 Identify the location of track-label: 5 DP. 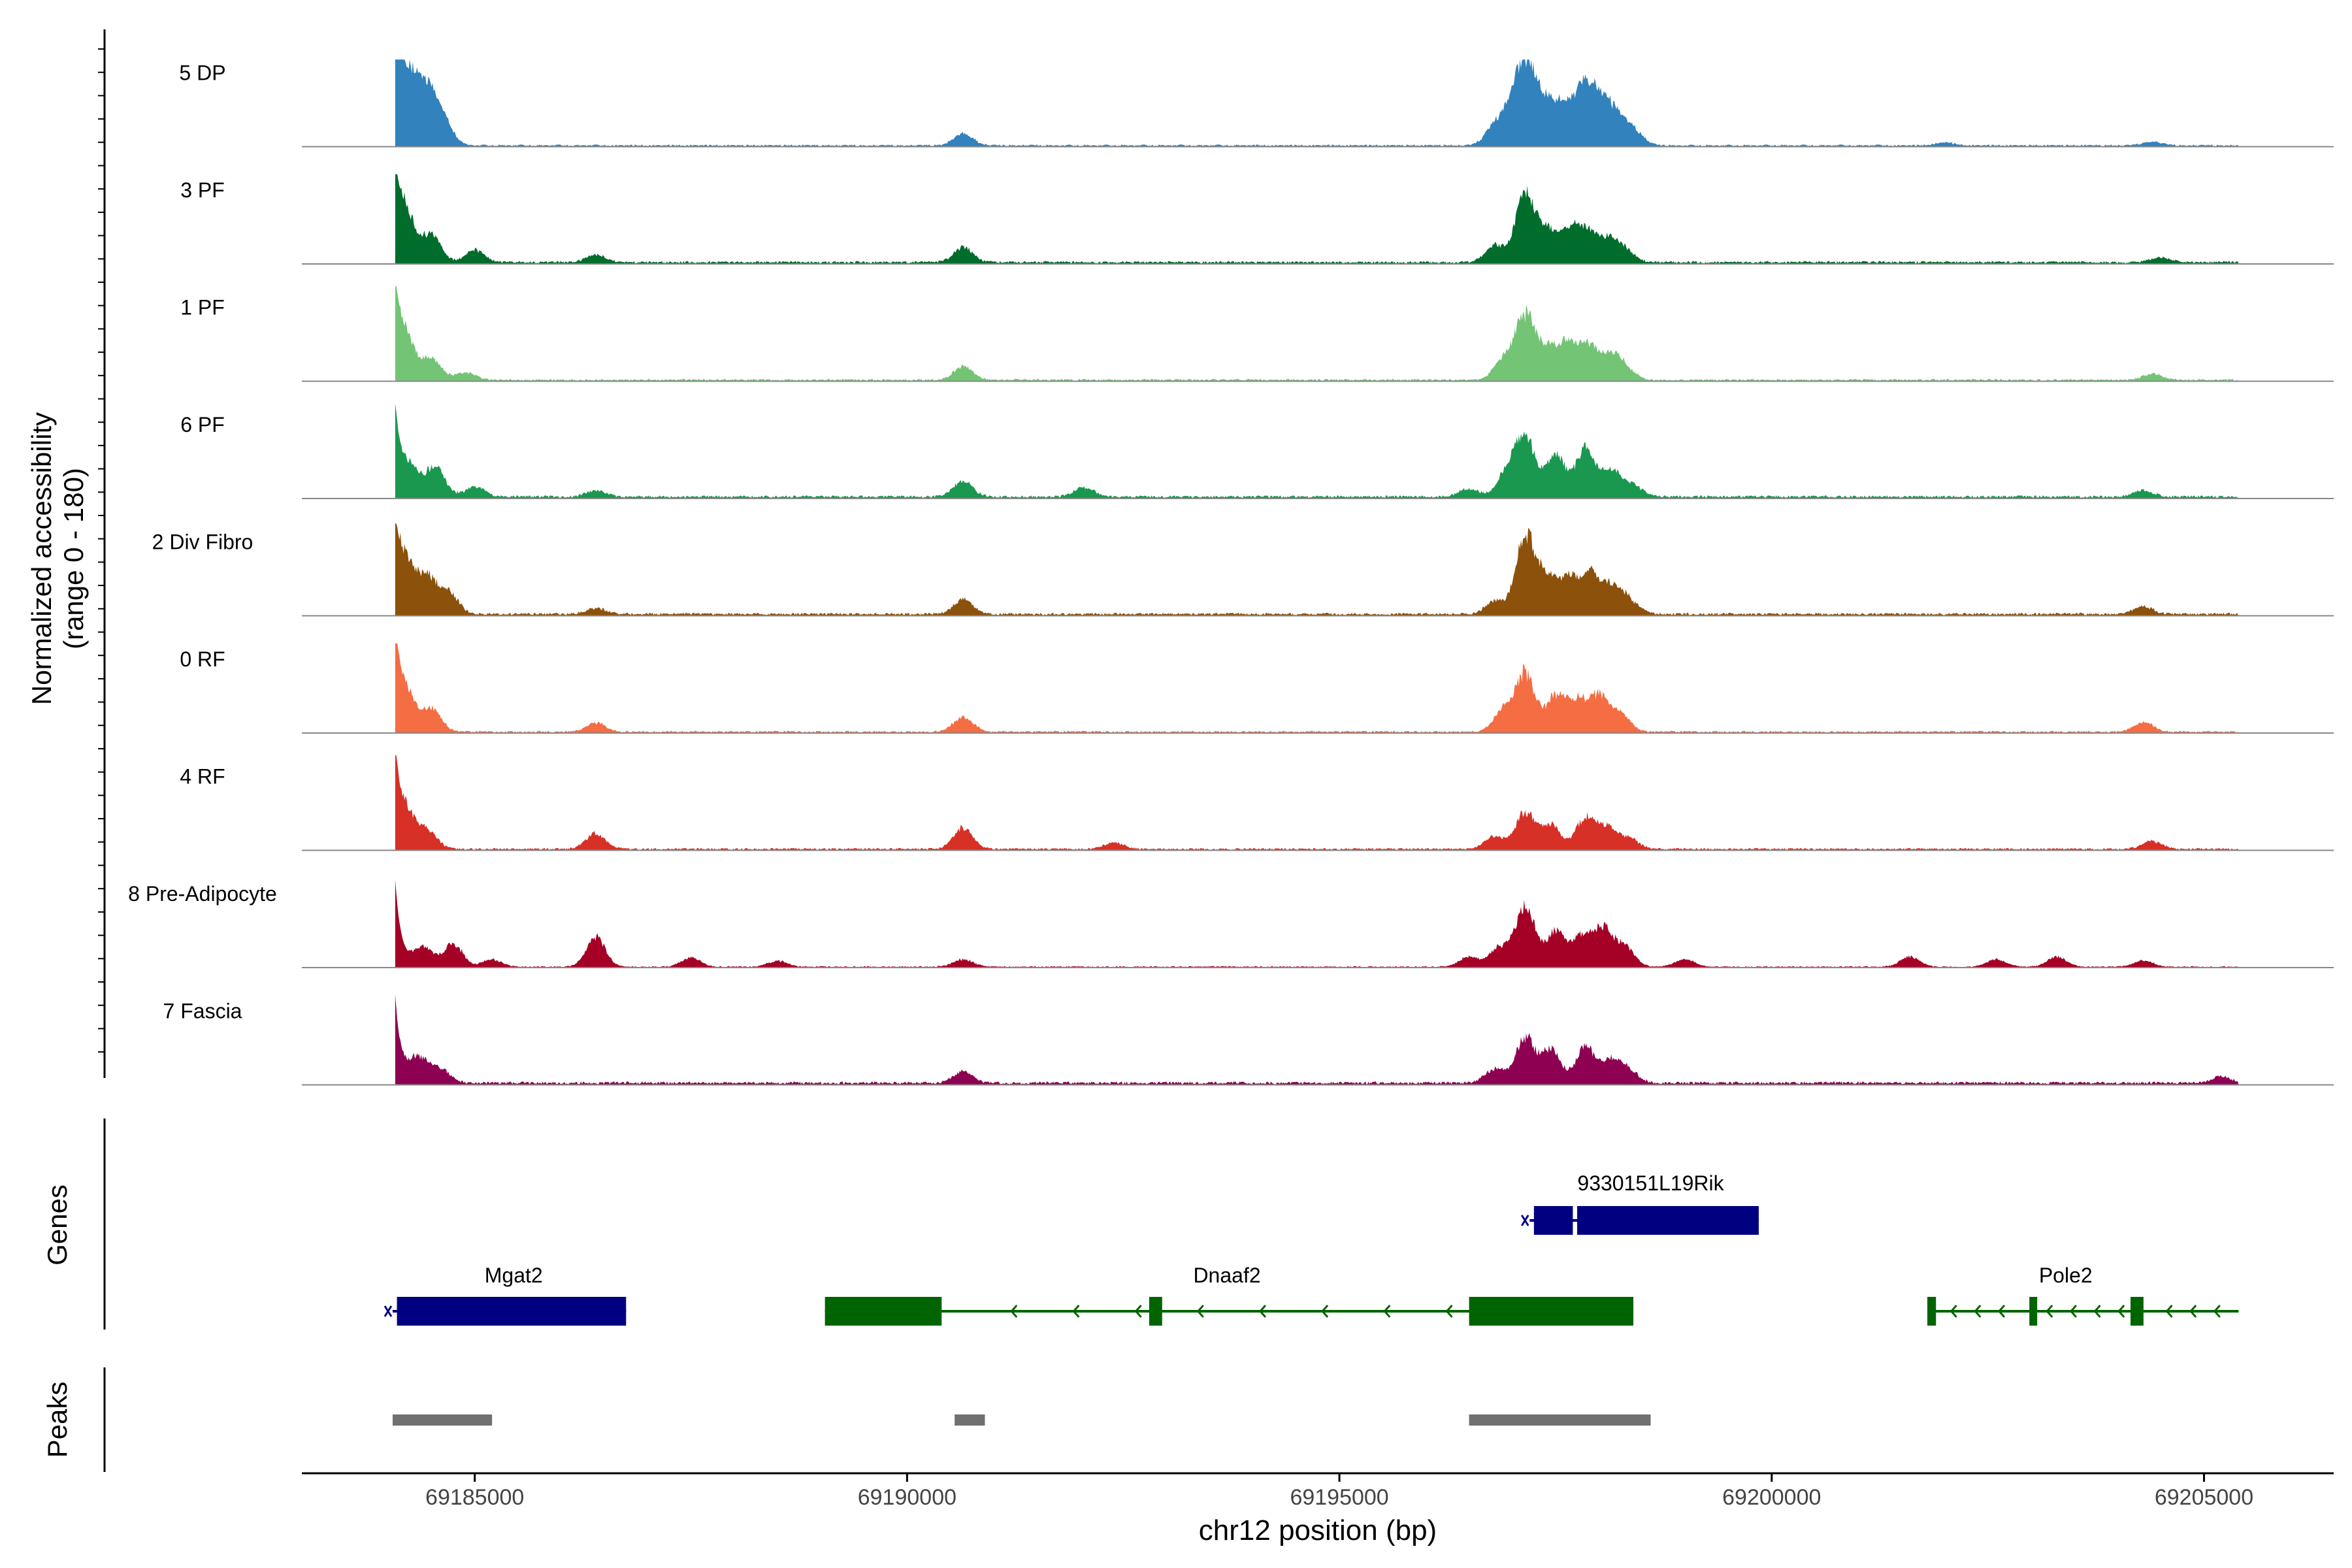
(202, 73).